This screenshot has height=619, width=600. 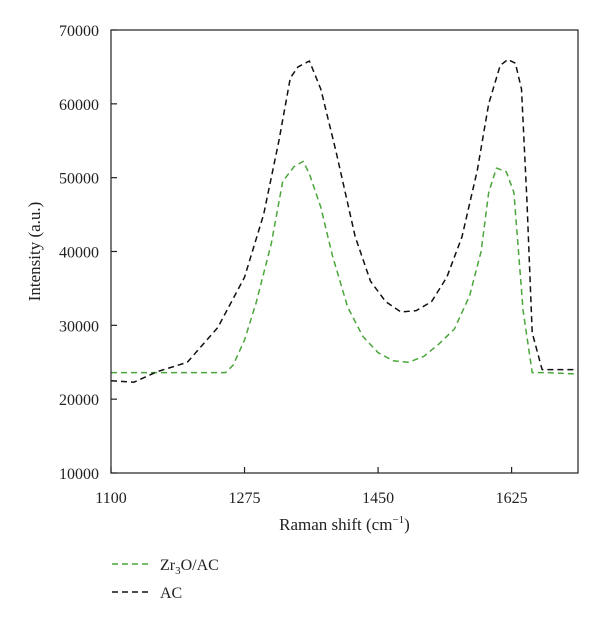 I want to click on legend-label-ac: AC, so click(x=171, y=593).